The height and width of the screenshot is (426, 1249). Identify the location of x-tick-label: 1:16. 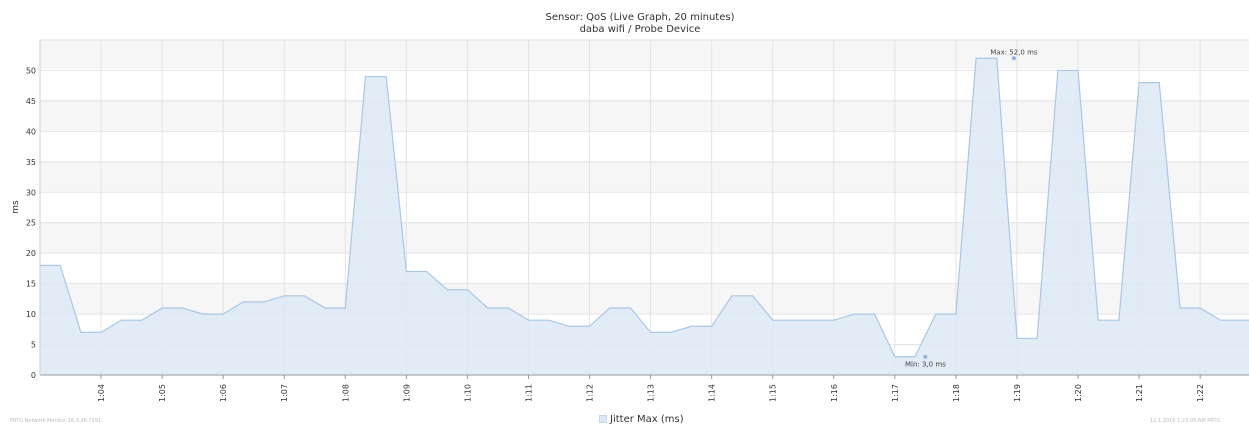
(834, 393).